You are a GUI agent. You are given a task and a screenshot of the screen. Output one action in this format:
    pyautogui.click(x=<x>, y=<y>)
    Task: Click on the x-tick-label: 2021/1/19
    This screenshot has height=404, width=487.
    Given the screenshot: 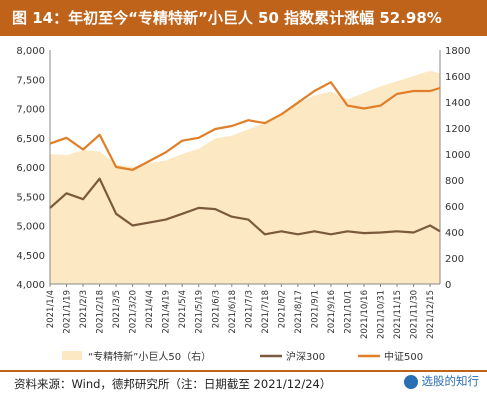 What is the action you would take?
    pyautogui.click(x=68, y=312)
    